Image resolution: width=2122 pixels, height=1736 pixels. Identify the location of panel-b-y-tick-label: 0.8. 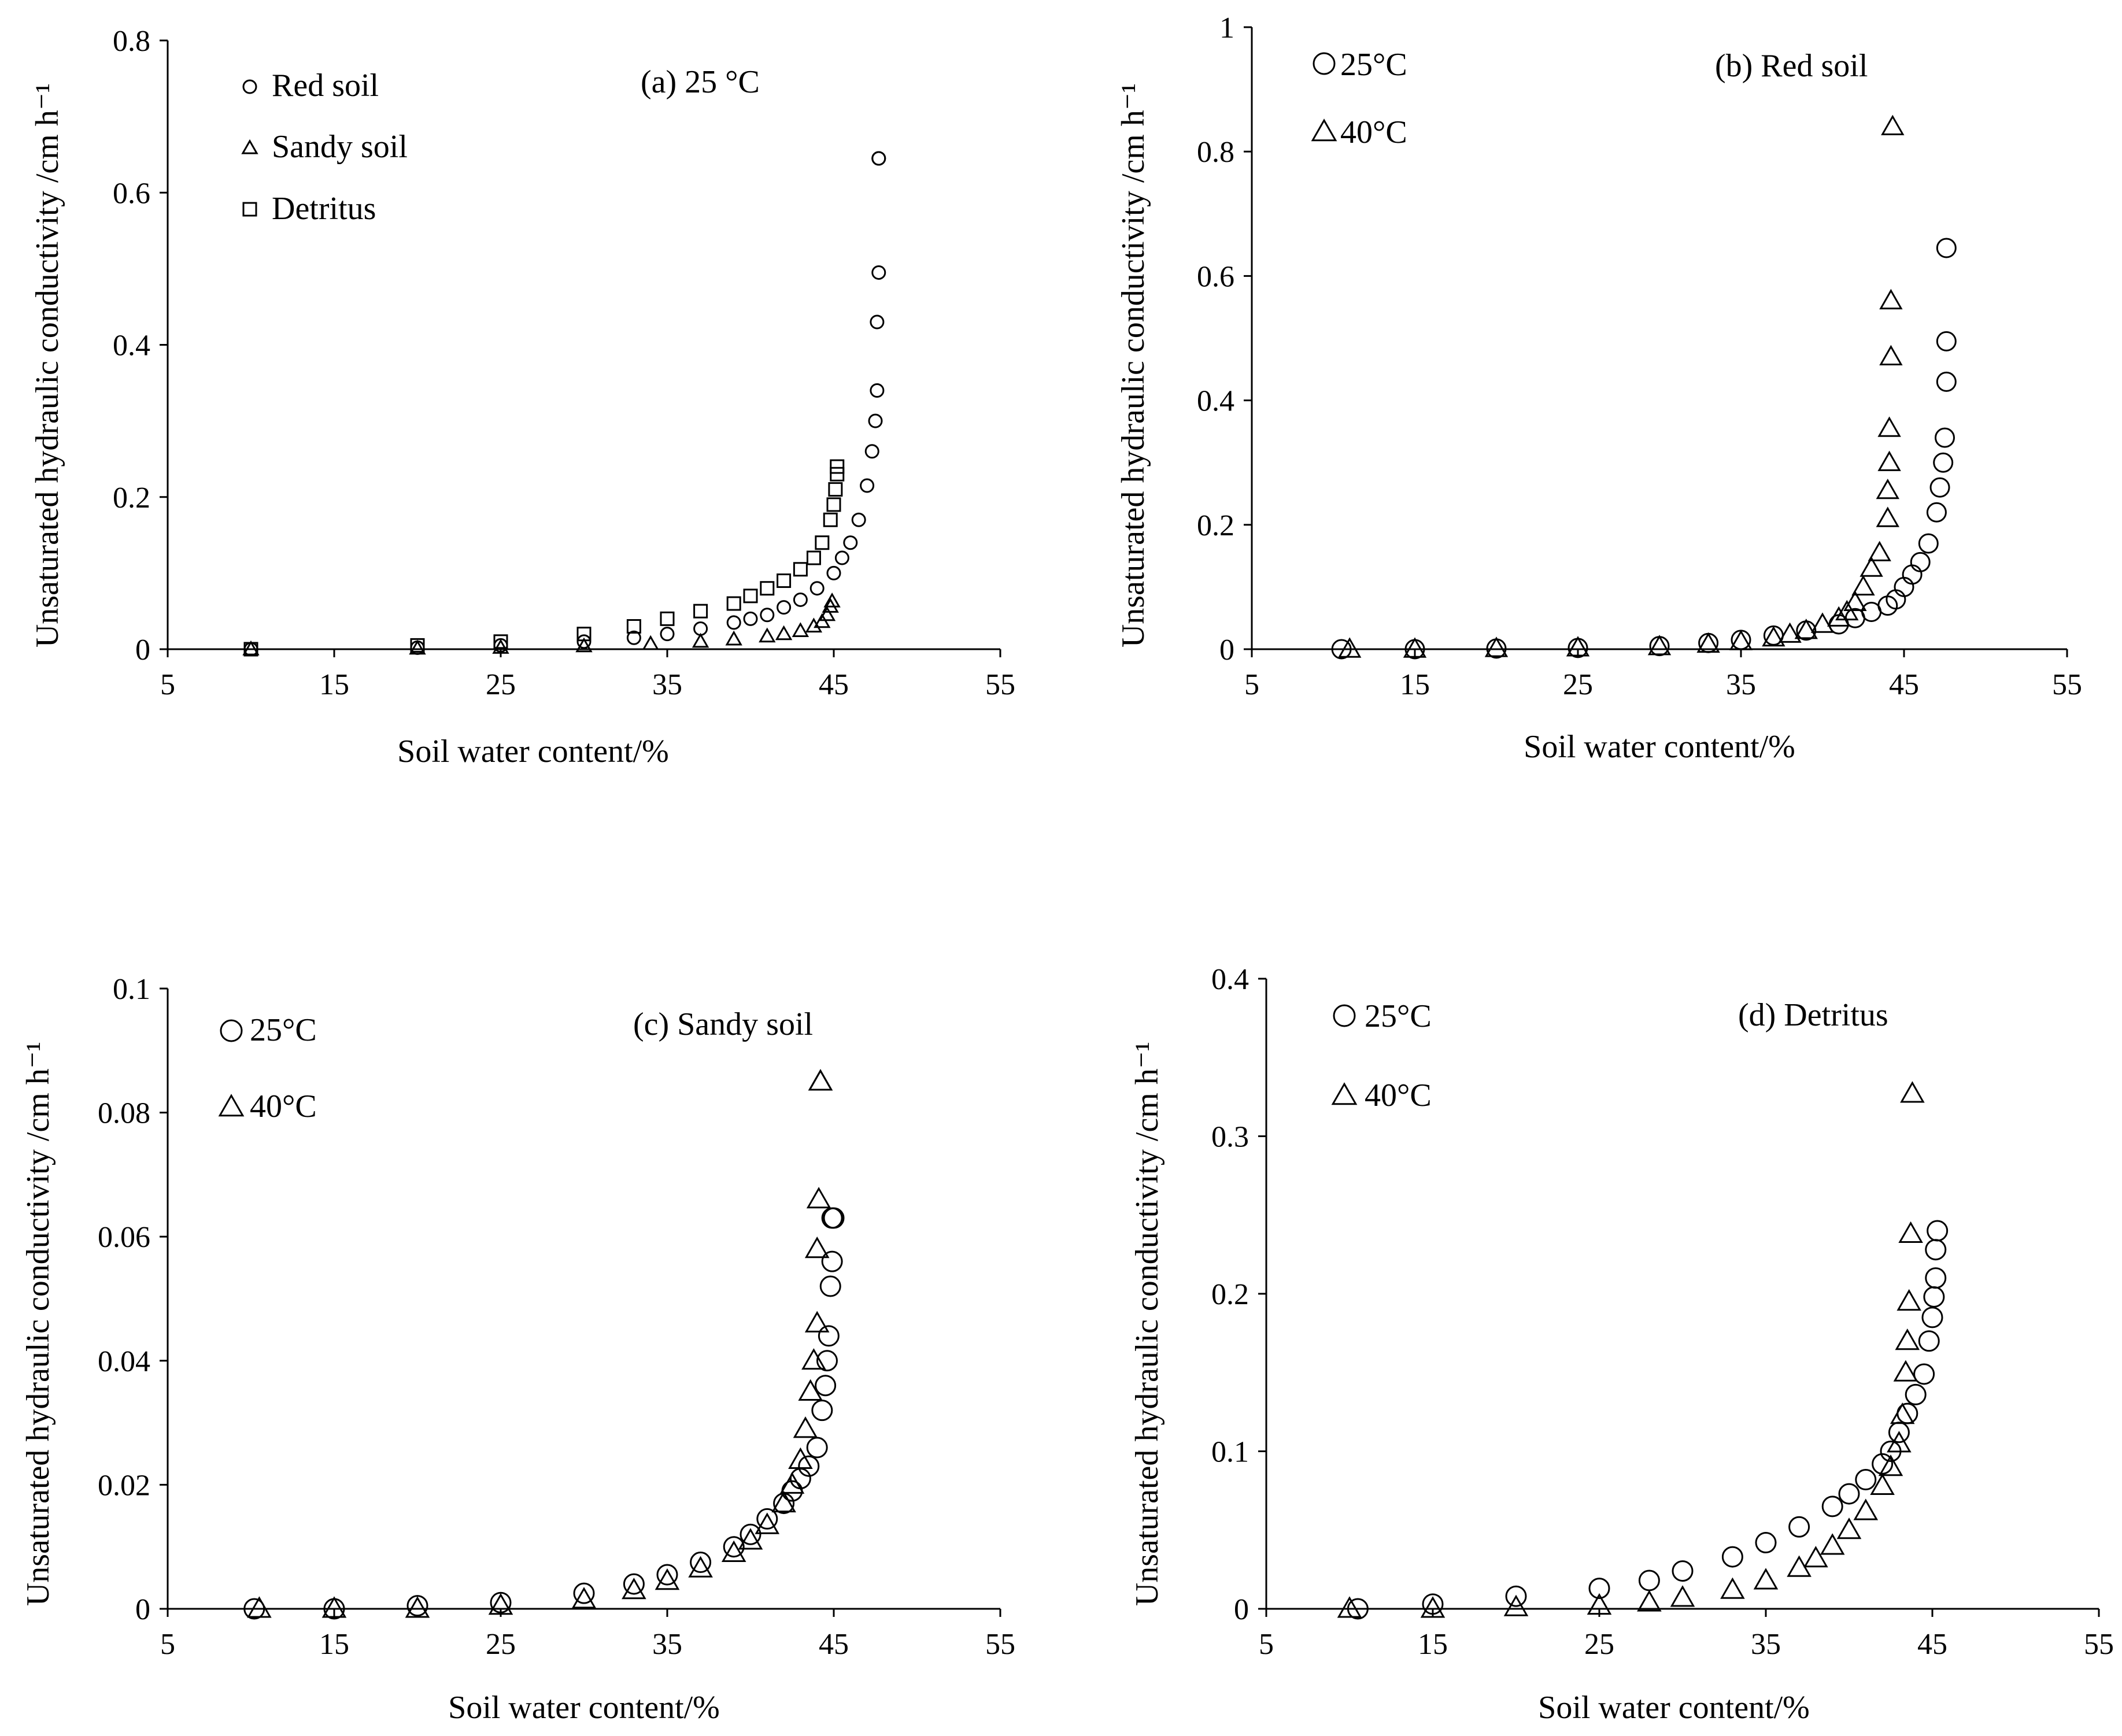
(1215, 152).